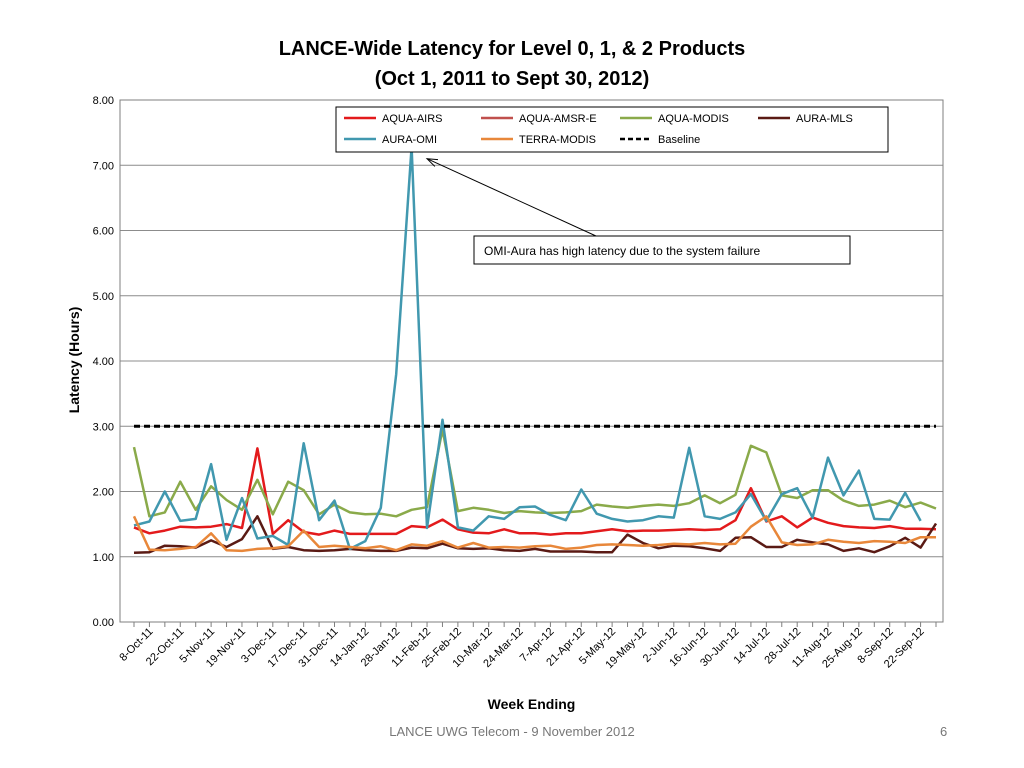 The image size is (1024, 768). I want to click on y-tick-label: 5.00, so click(103, 297).